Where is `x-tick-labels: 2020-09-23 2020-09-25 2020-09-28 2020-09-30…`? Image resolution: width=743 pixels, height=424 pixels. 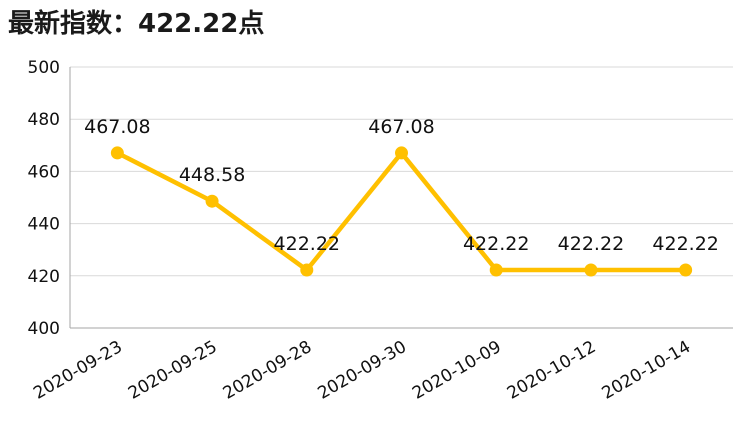
x-tick-labels: 2020-09-23 2020-09-25 2020-09-28 2020-09-30… is located at coordinates (362, 370).